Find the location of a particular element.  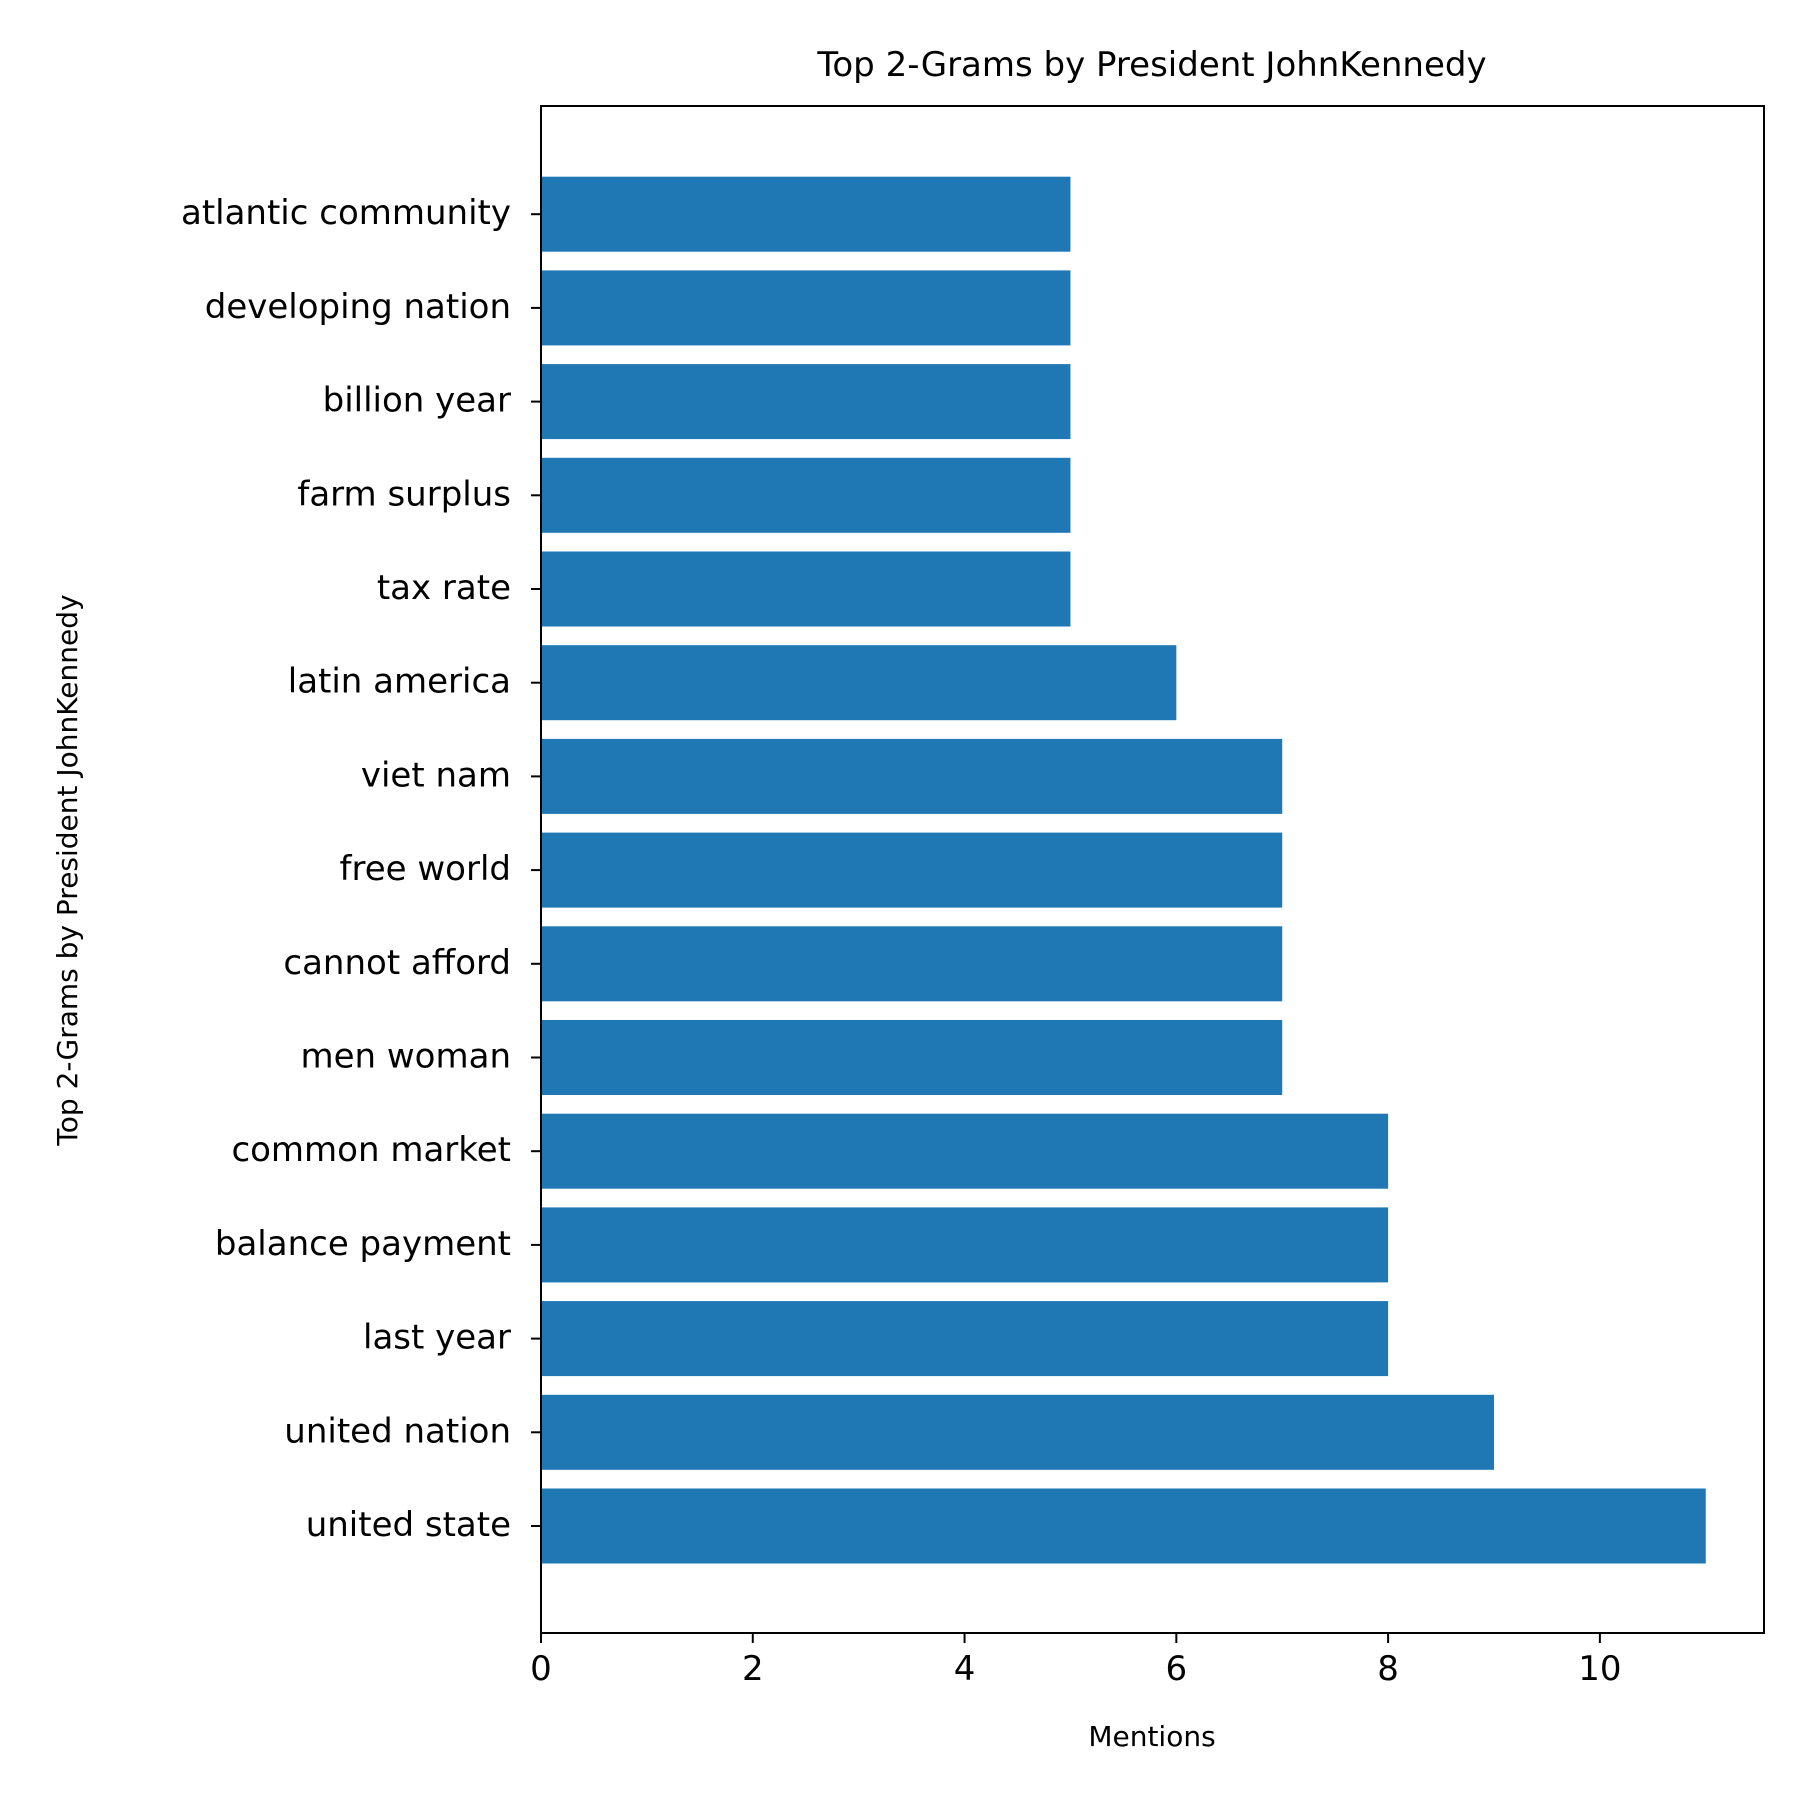

y-tick-label: developing nation is located at coordinates (358, 307).